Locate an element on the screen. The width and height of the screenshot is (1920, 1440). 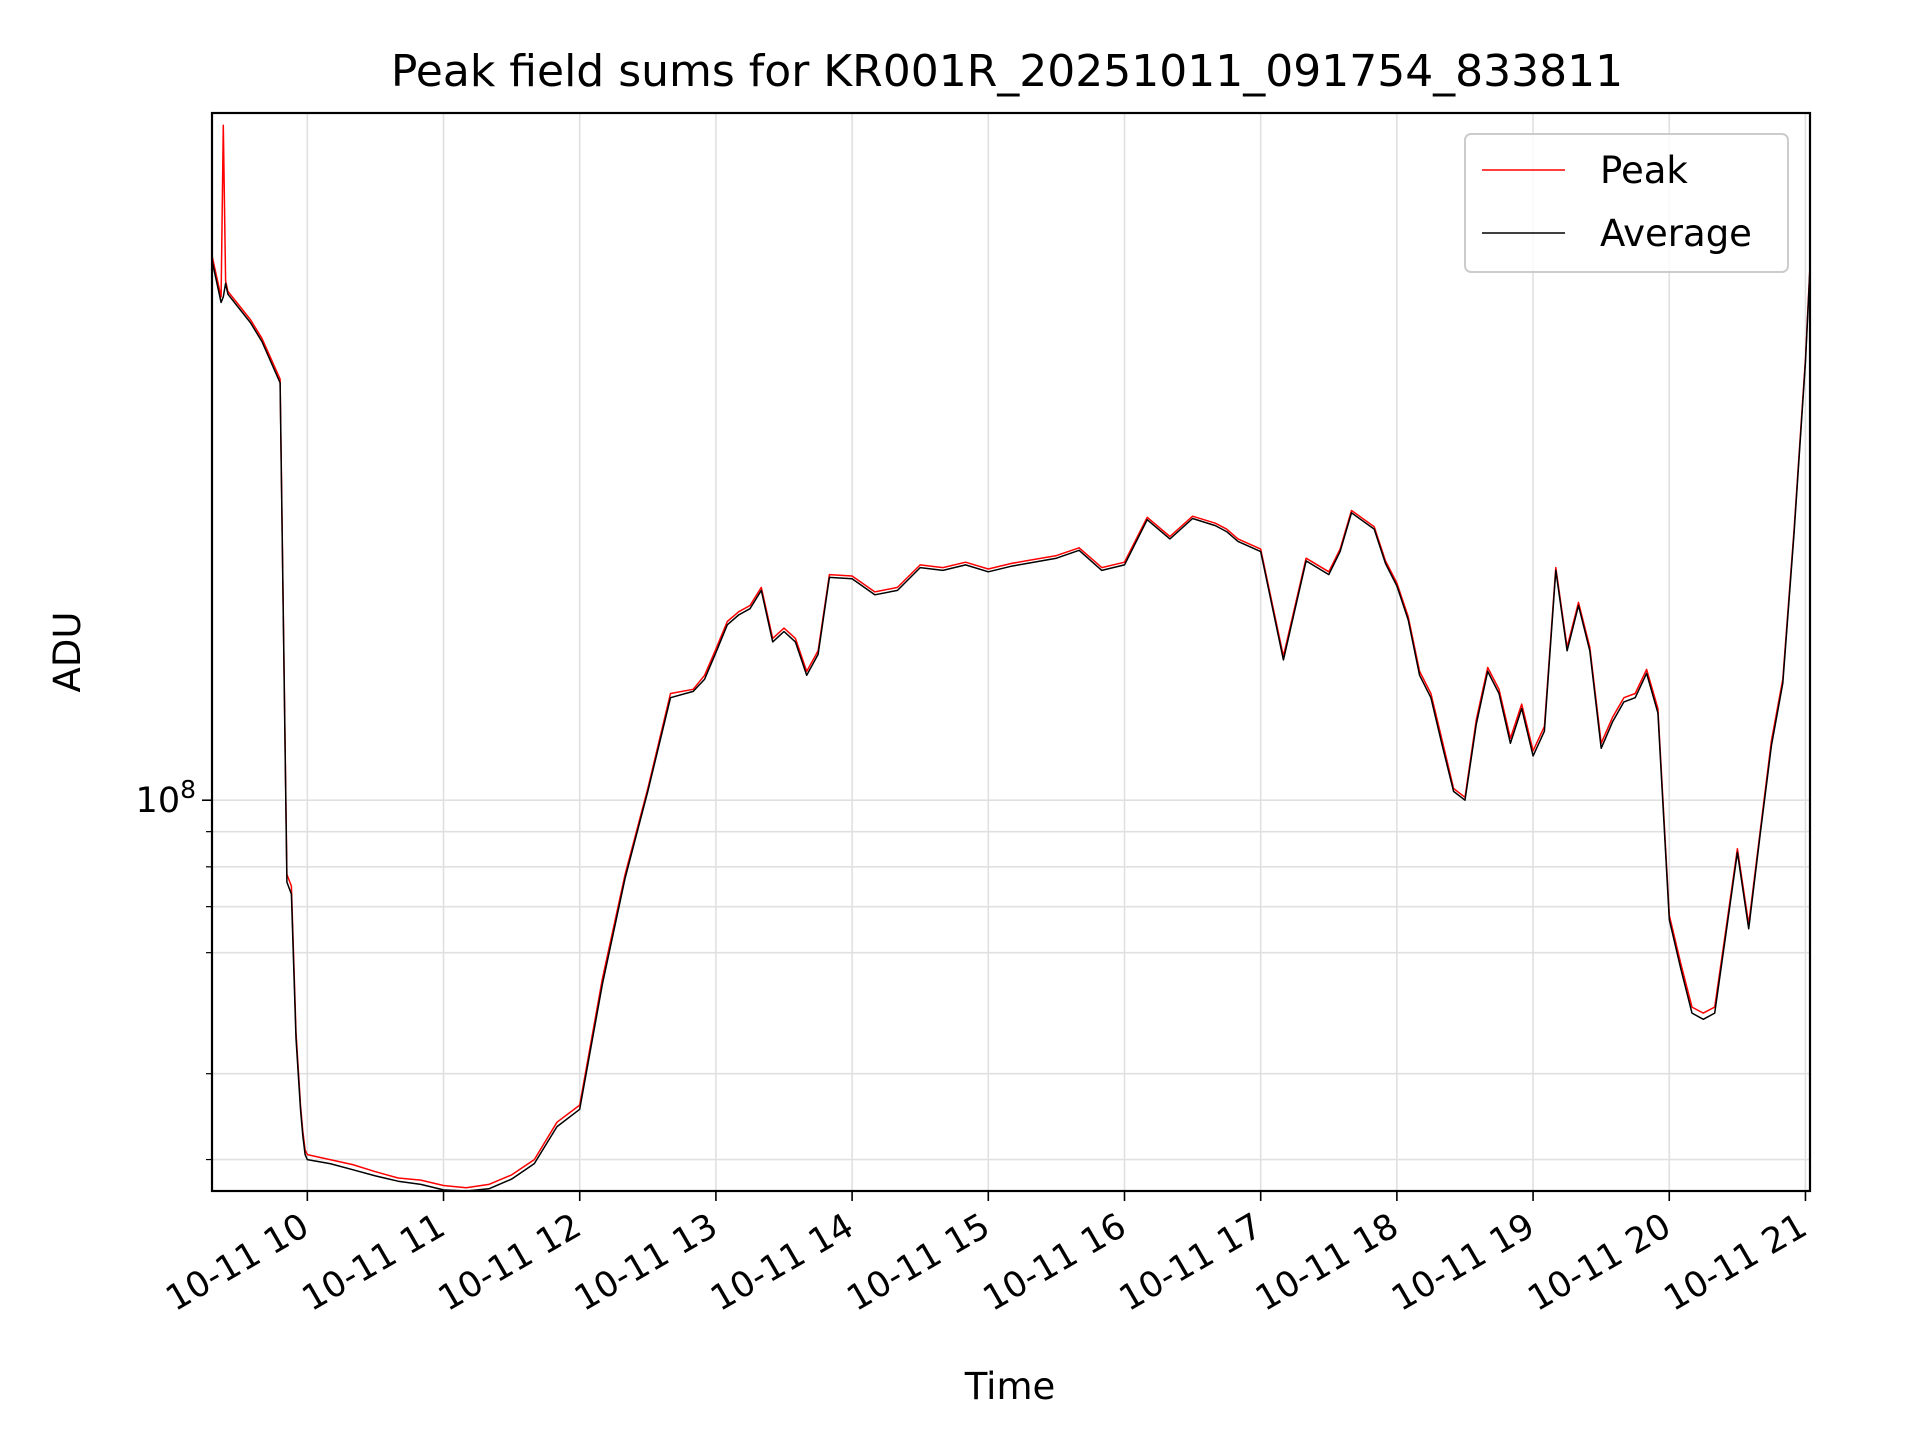
y-axis-label: ADU is located at coordinates (67, 652).